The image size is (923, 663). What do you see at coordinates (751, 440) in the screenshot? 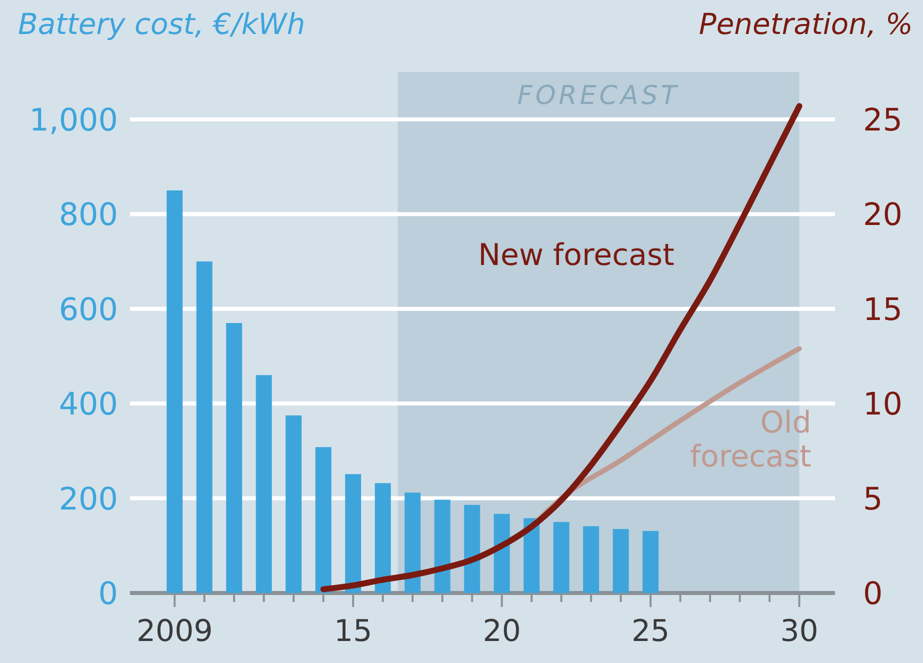
I see `series-label: Old forecast` at bounding box center [751, 440].